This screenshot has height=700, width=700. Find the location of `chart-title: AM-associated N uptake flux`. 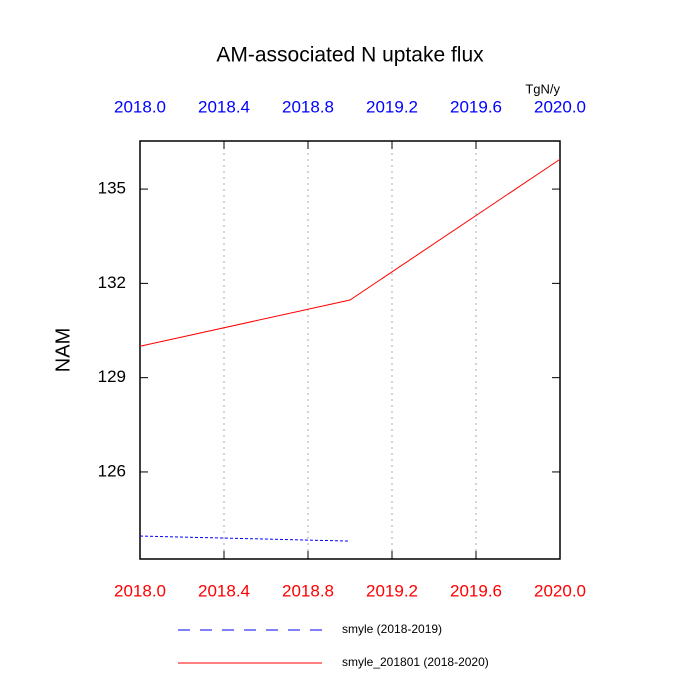

chart-title: AM-associated N uptake flux is located at coordinates (350, 55).